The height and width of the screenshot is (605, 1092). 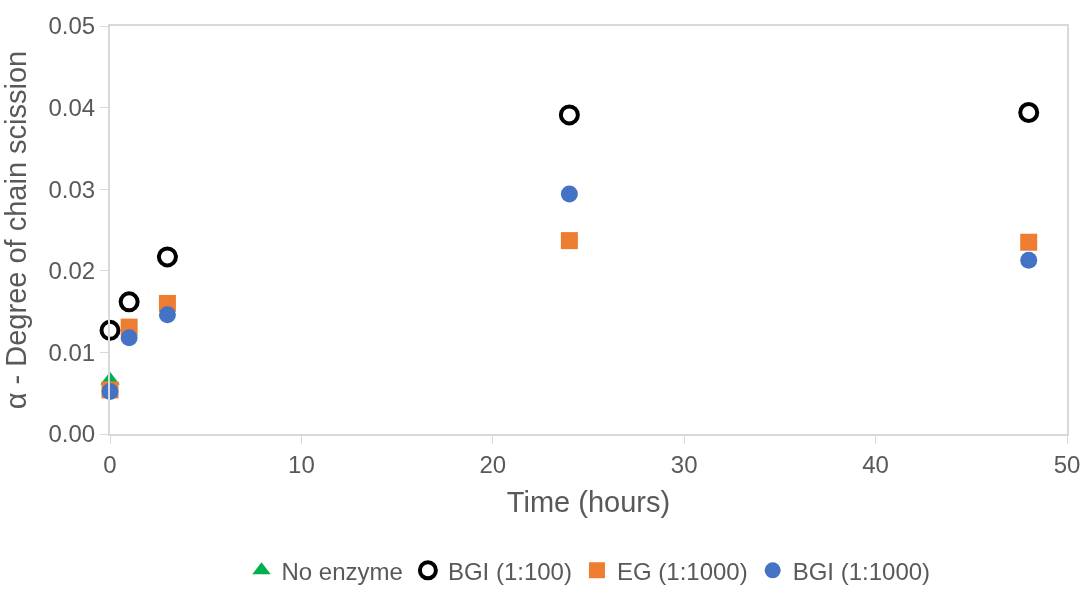 I want to click on text: 0.00, so click(x=72, y=434).